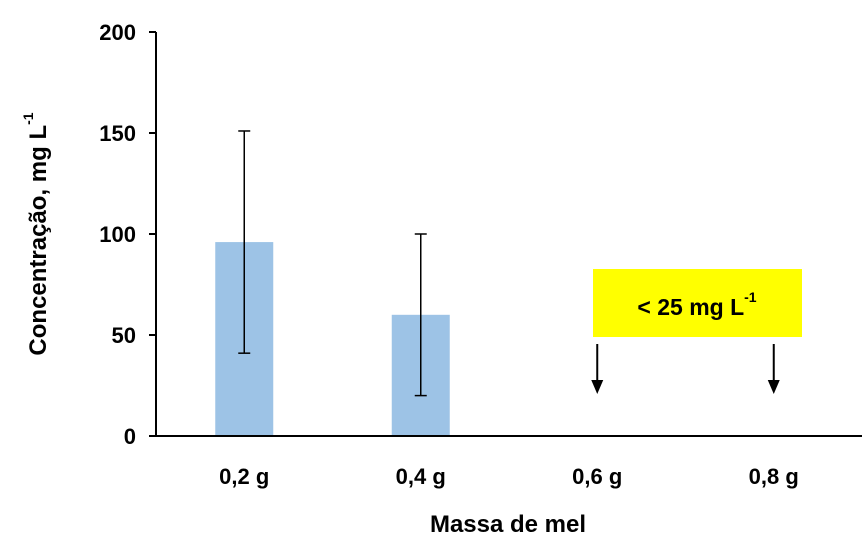  Describe the element at coordinates (685, 369) in the screenshot. I see `arrows-layer` at that location.